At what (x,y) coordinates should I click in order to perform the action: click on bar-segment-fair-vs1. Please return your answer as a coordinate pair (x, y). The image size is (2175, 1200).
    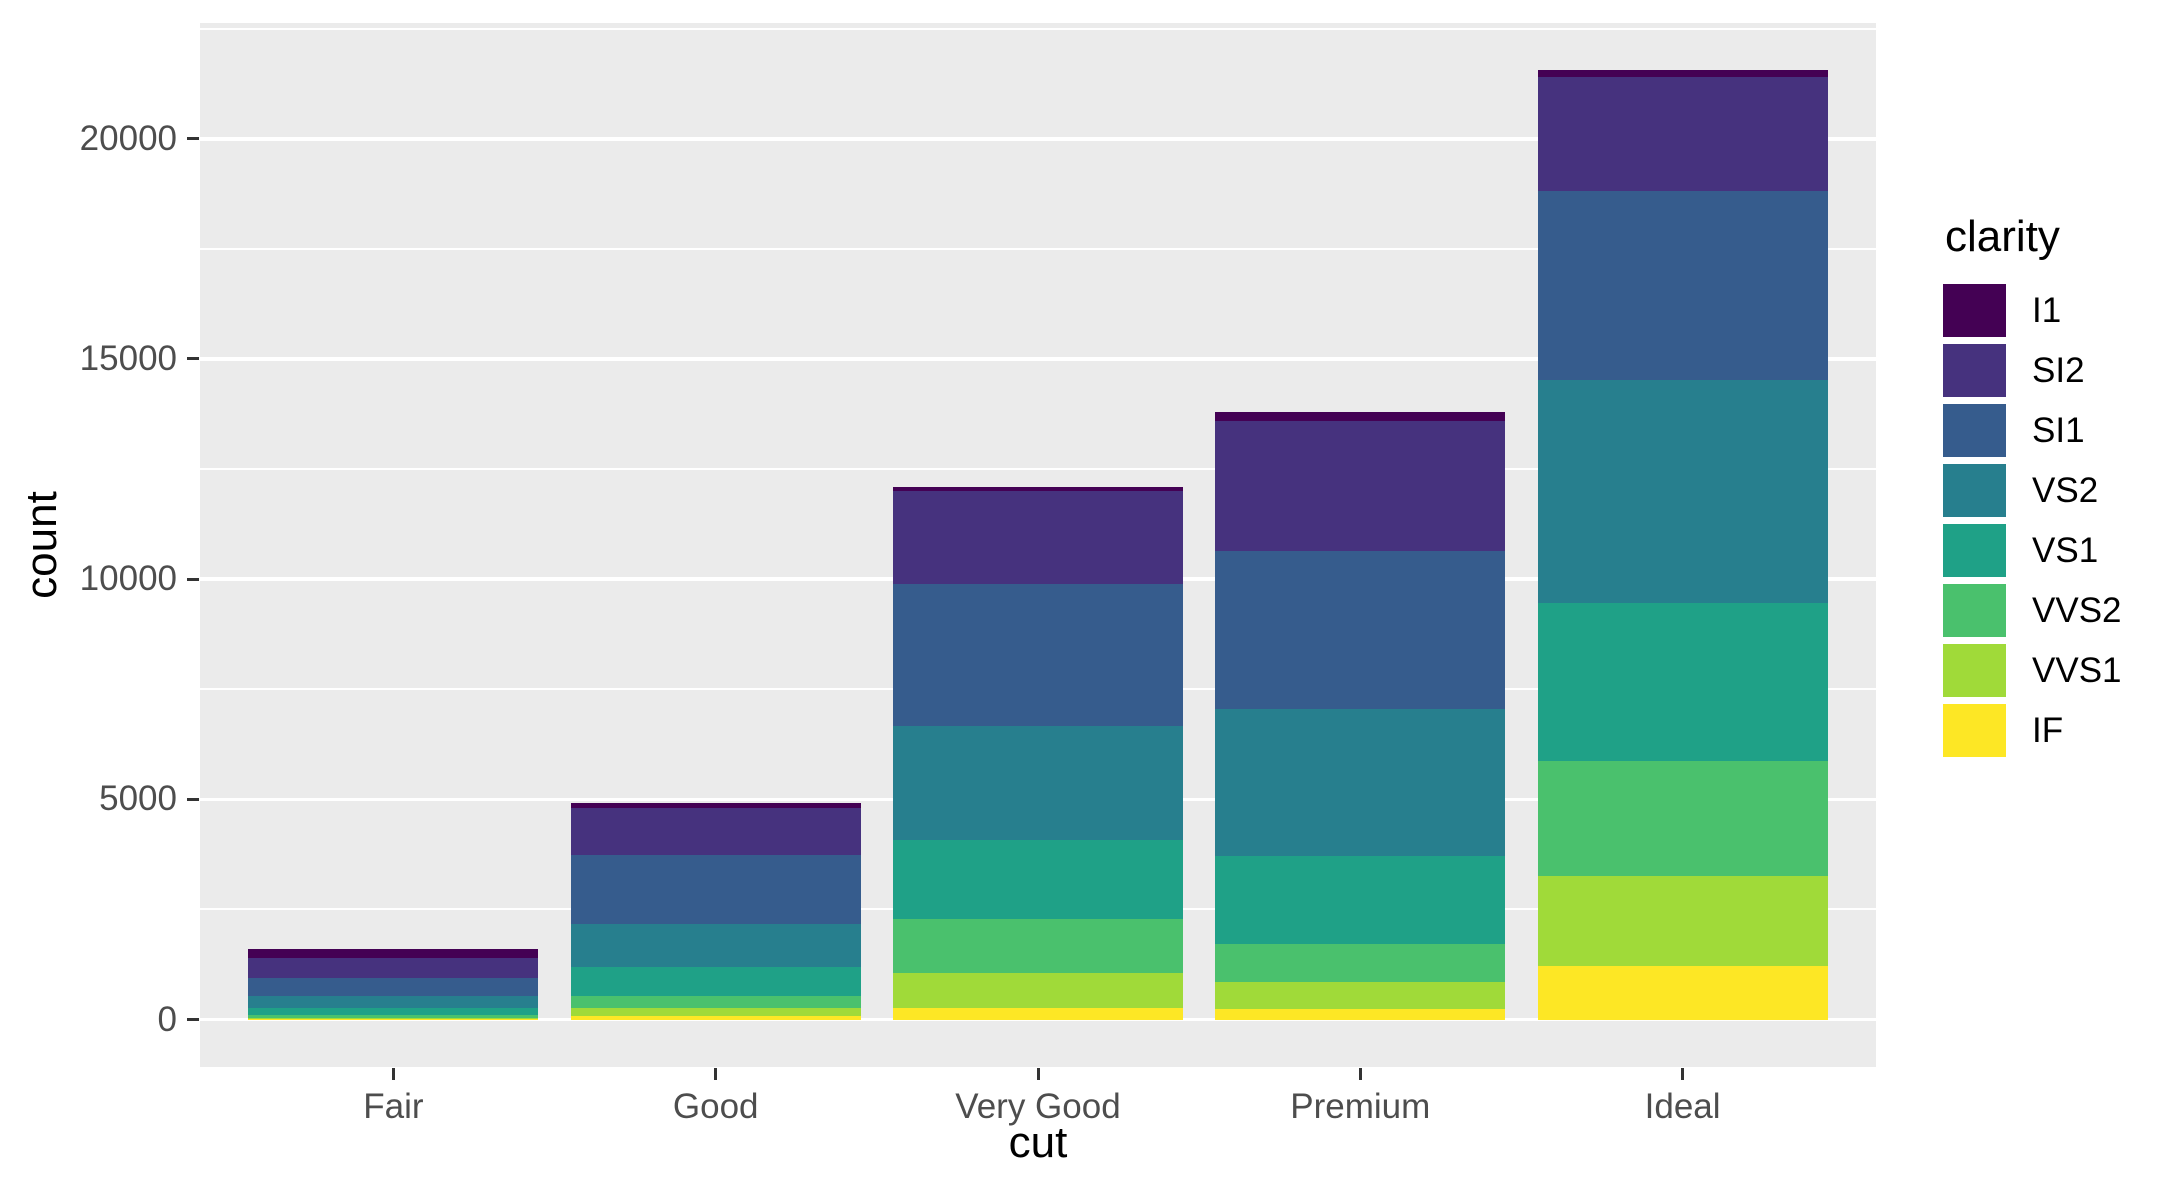
    Looking at the image, I should click on (393, 1011).